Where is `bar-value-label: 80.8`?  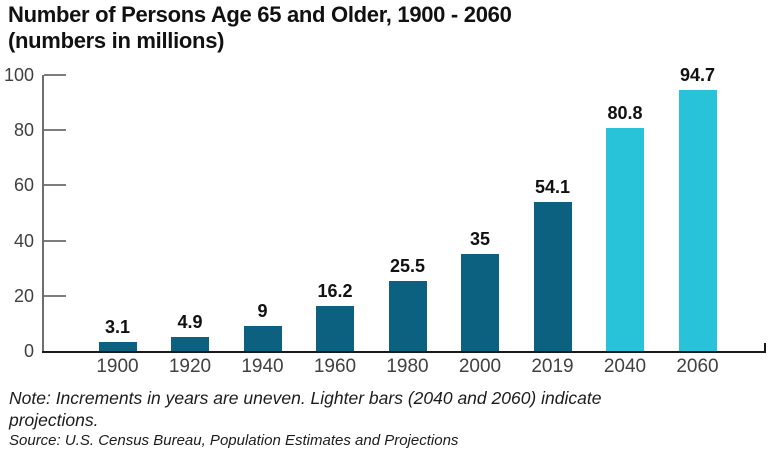
bar-value-label: 80.8 is located at coordinates (625, 113).